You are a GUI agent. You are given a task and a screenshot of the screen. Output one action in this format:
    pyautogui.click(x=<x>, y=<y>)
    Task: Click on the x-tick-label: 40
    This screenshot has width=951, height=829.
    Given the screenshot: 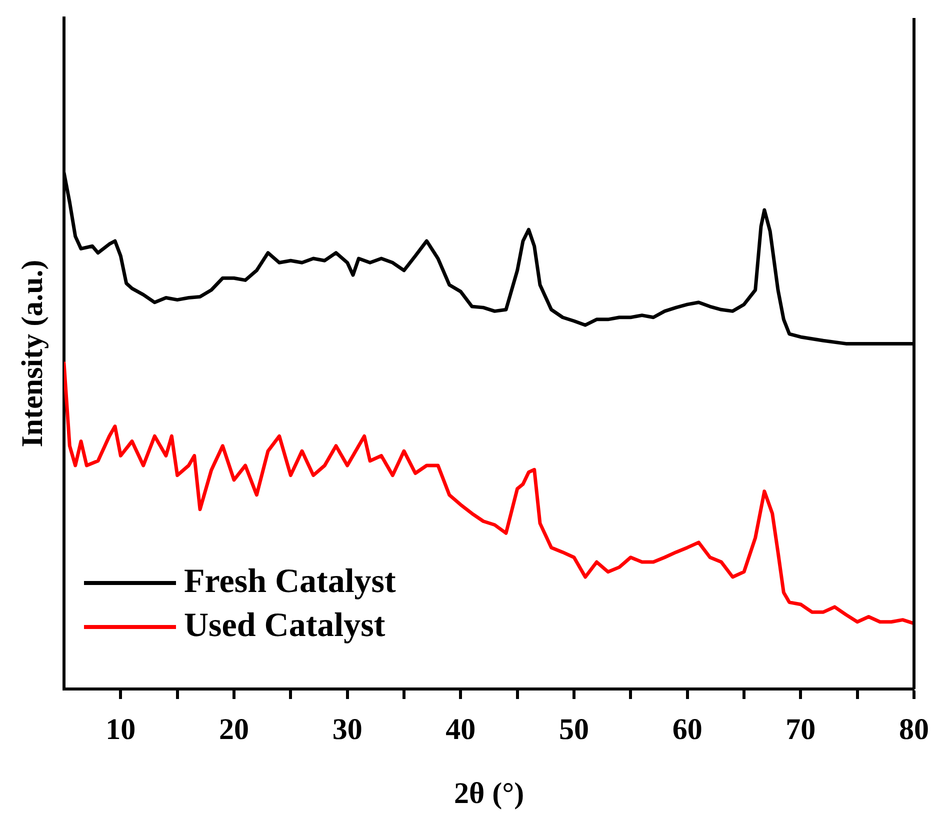 What is the action you would take?
    pyautogui.click(x=461, y=729)
    